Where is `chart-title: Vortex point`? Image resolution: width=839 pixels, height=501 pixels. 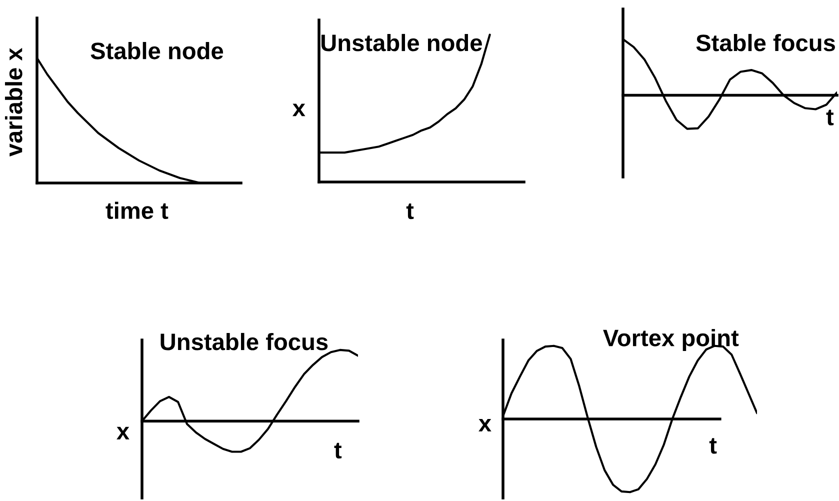
chart-title: Vortex point is located at coordinates (671, 340).